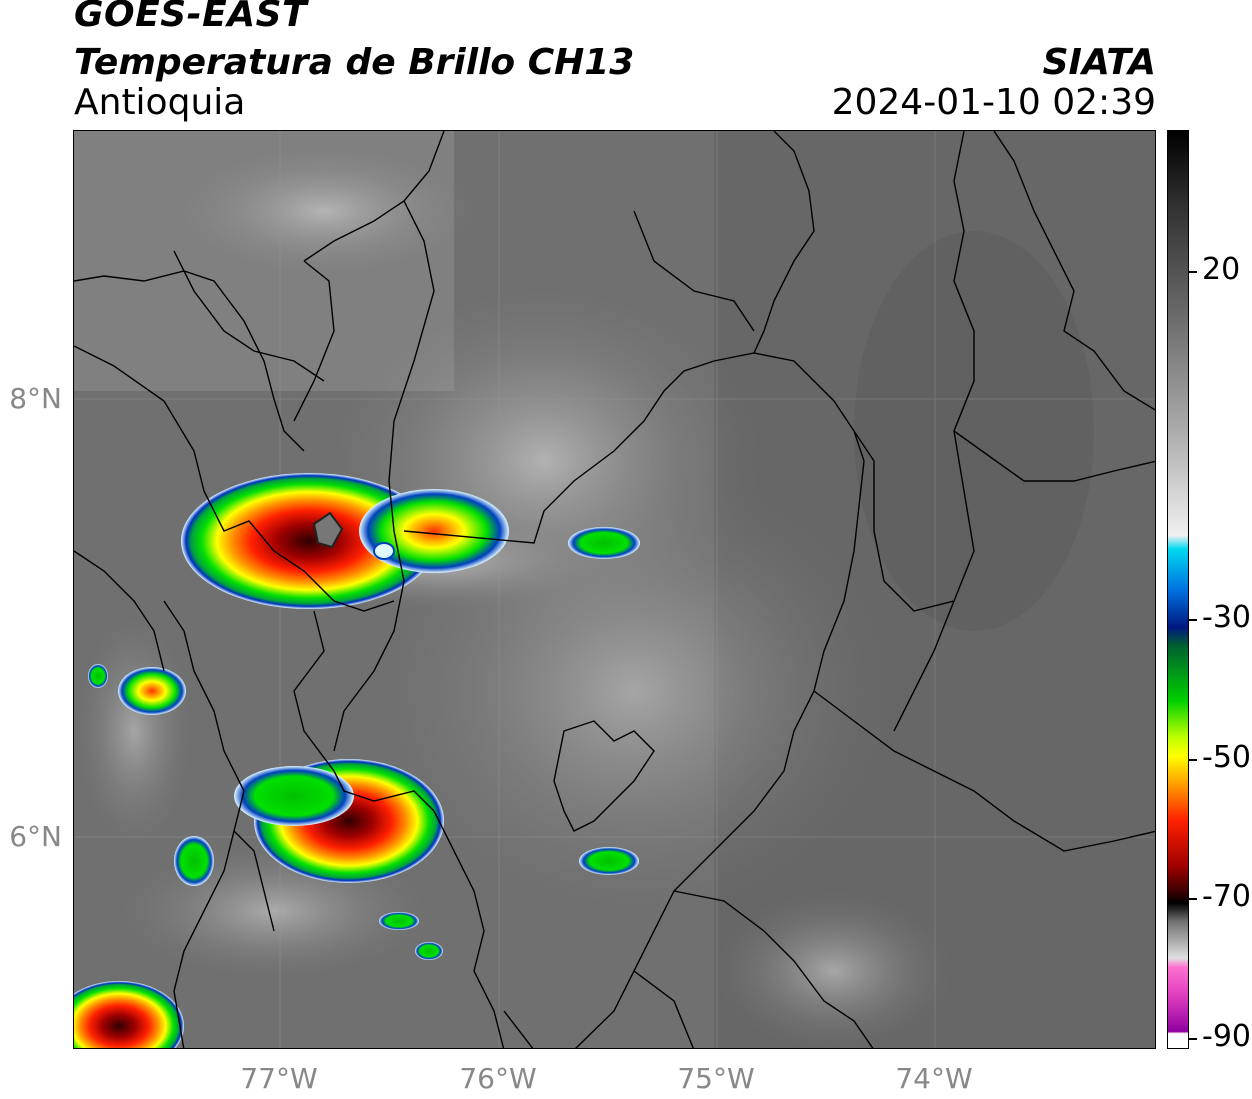 The image size is (1252, 1099). I want to click on lon-label-76w: 76°W, so click(498, 1078).